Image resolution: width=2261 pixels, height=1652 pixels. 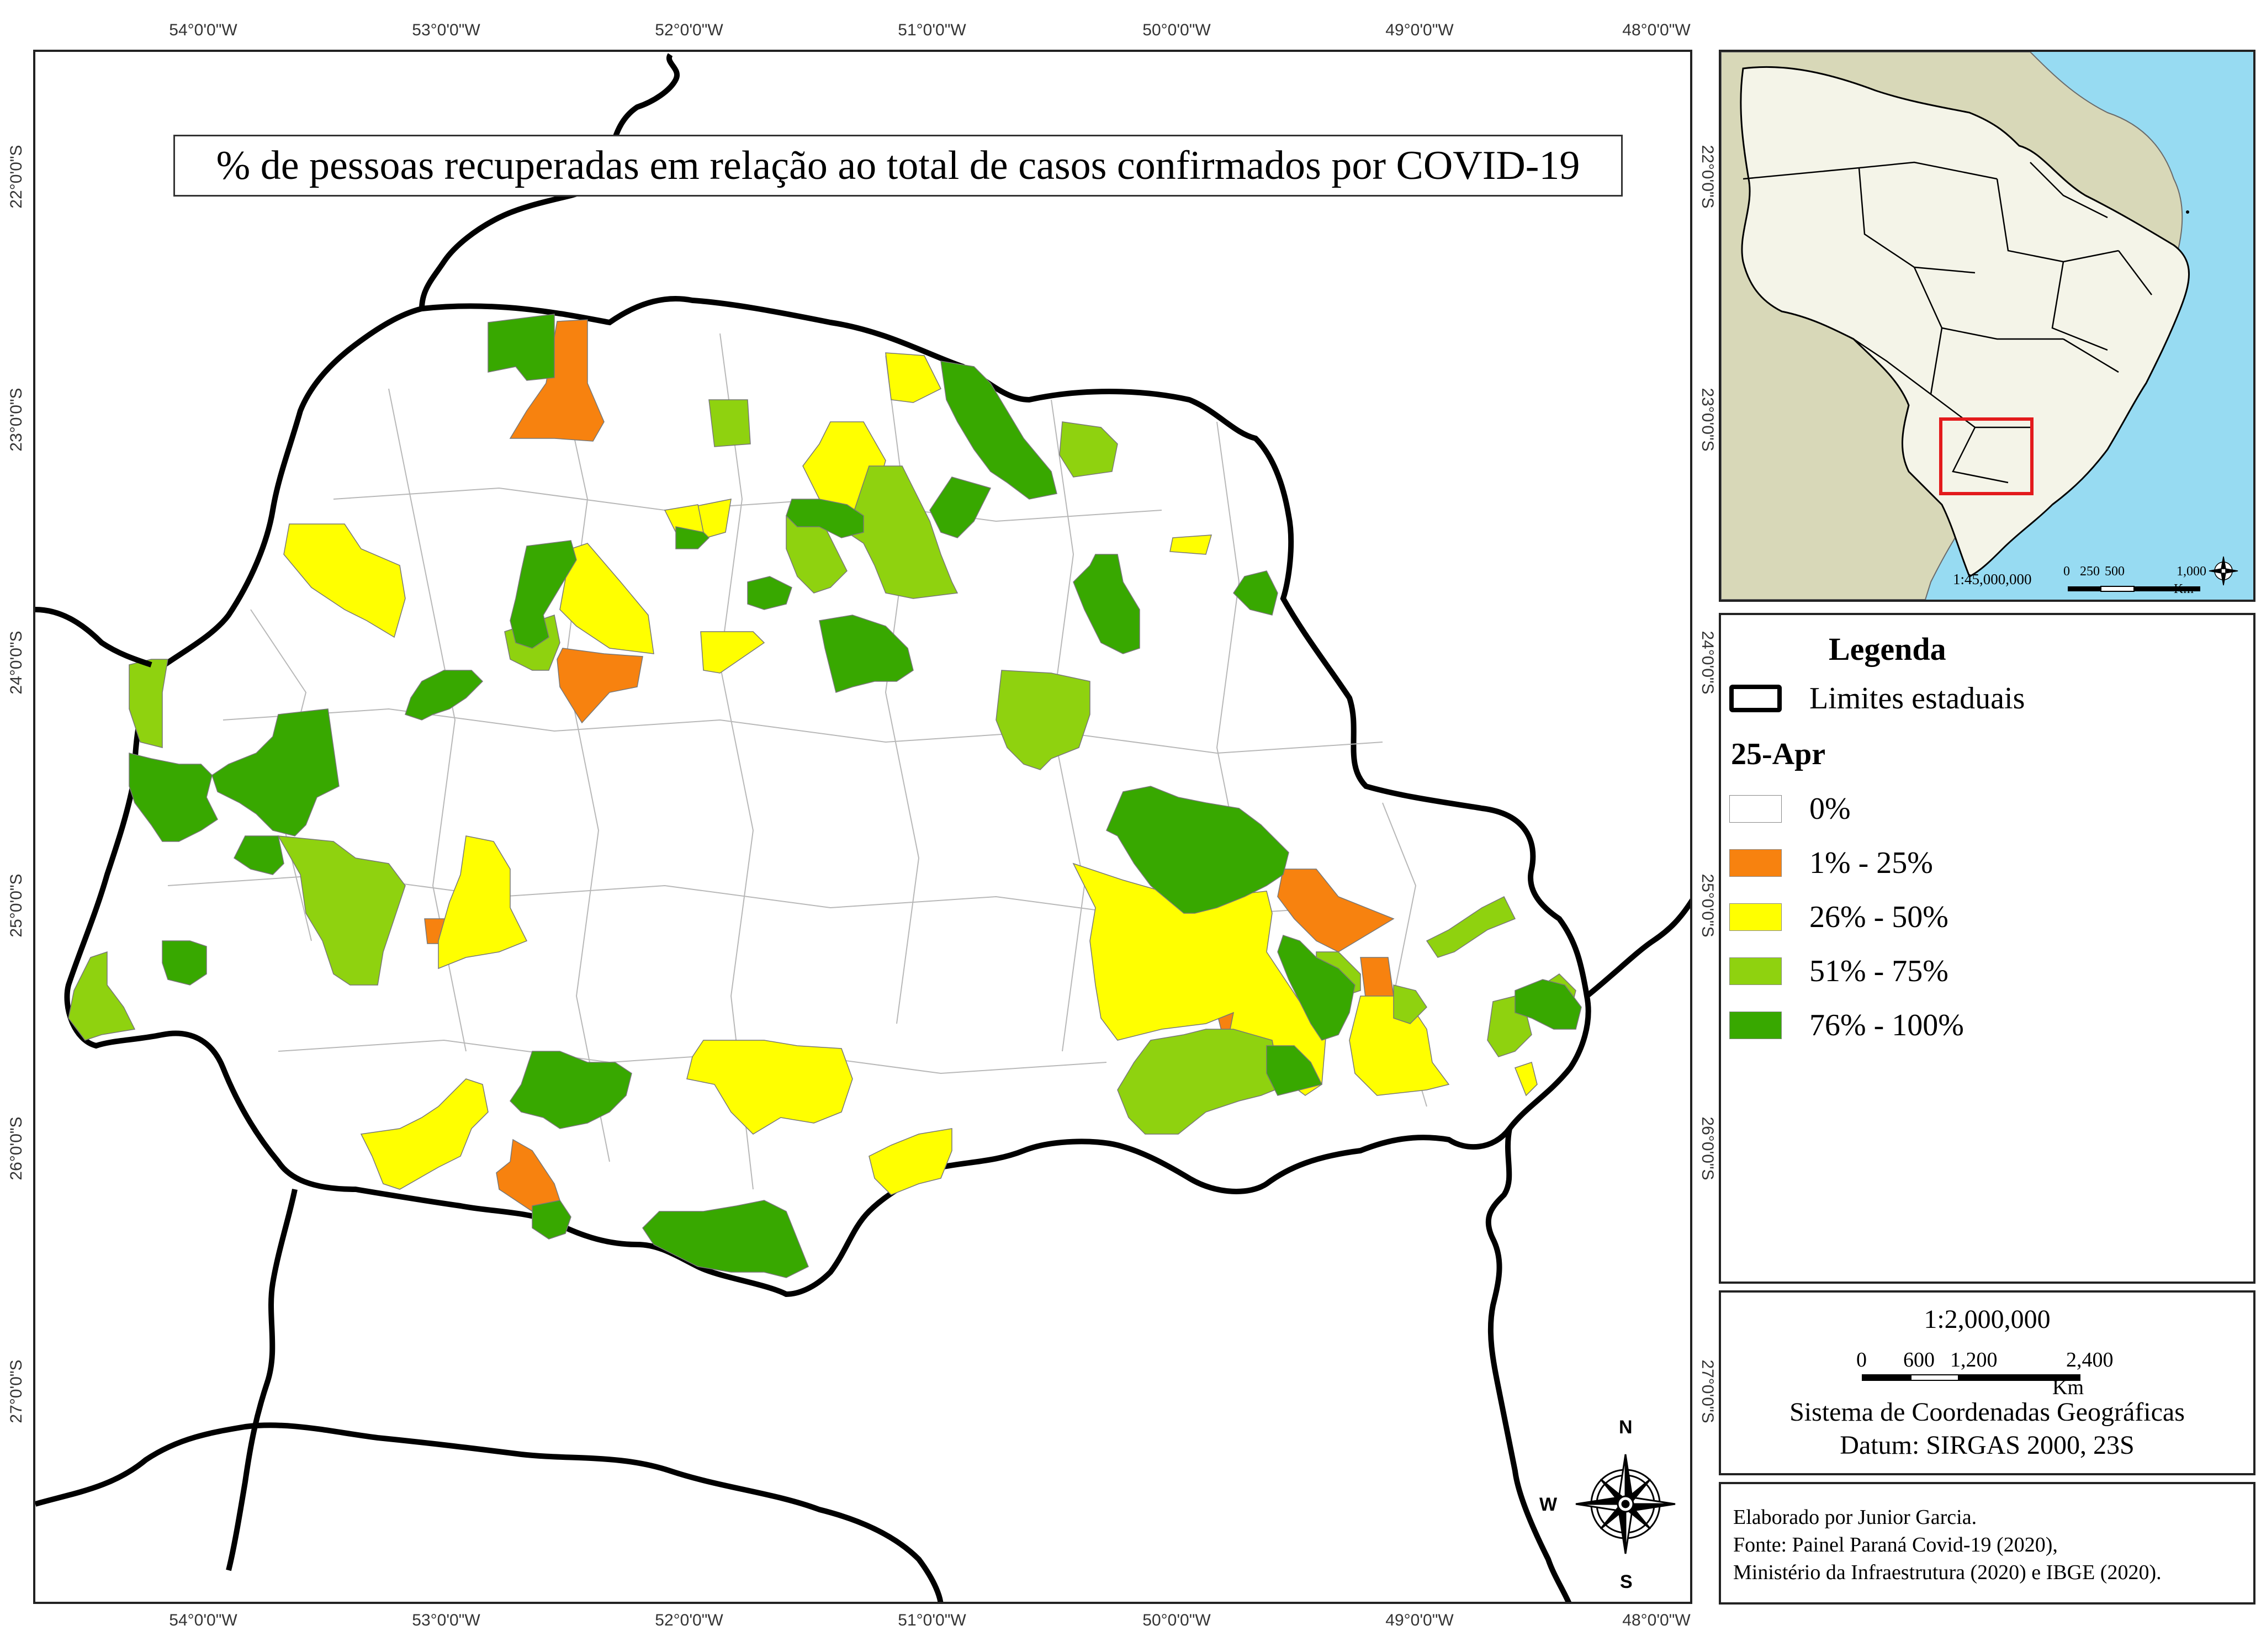 What do you see at coordinates (1987, 1373) in the screenshot?
I see `scale-bar: 0 600 1,200 2,400 Km` at bounding box center [1987, 1373].